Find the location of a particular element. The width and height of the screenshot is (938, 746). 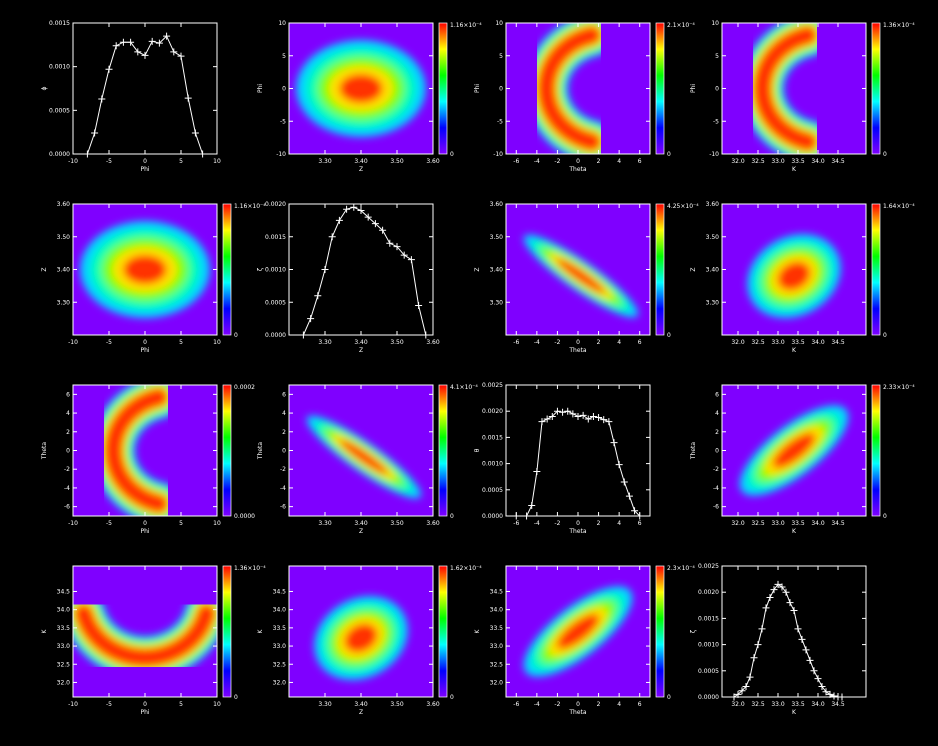

y-tick-label: 3.40 is located at coordinates (497, 270).